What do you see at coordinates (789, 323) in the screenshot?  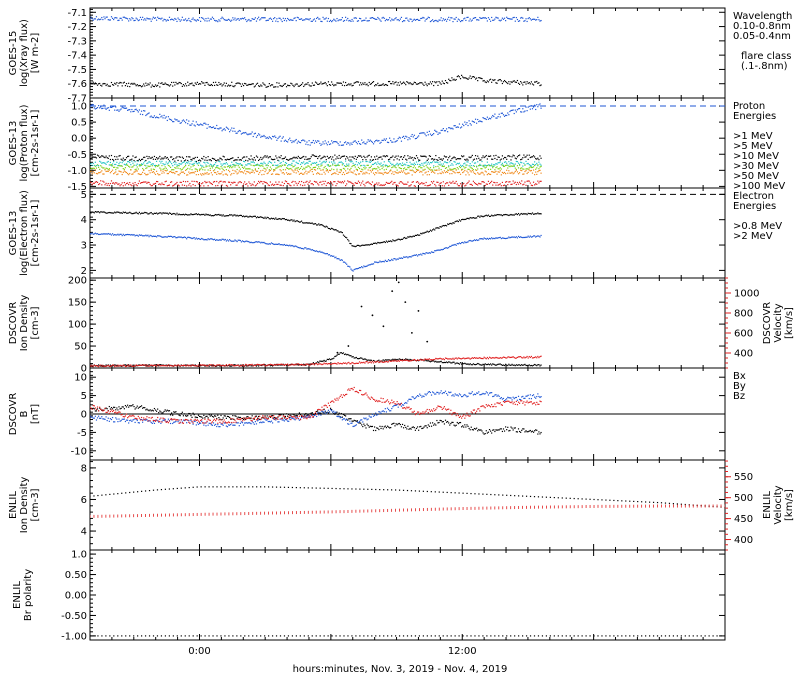 I see `y2-axis-label: [km/s]` at bounding box center [789, 323].